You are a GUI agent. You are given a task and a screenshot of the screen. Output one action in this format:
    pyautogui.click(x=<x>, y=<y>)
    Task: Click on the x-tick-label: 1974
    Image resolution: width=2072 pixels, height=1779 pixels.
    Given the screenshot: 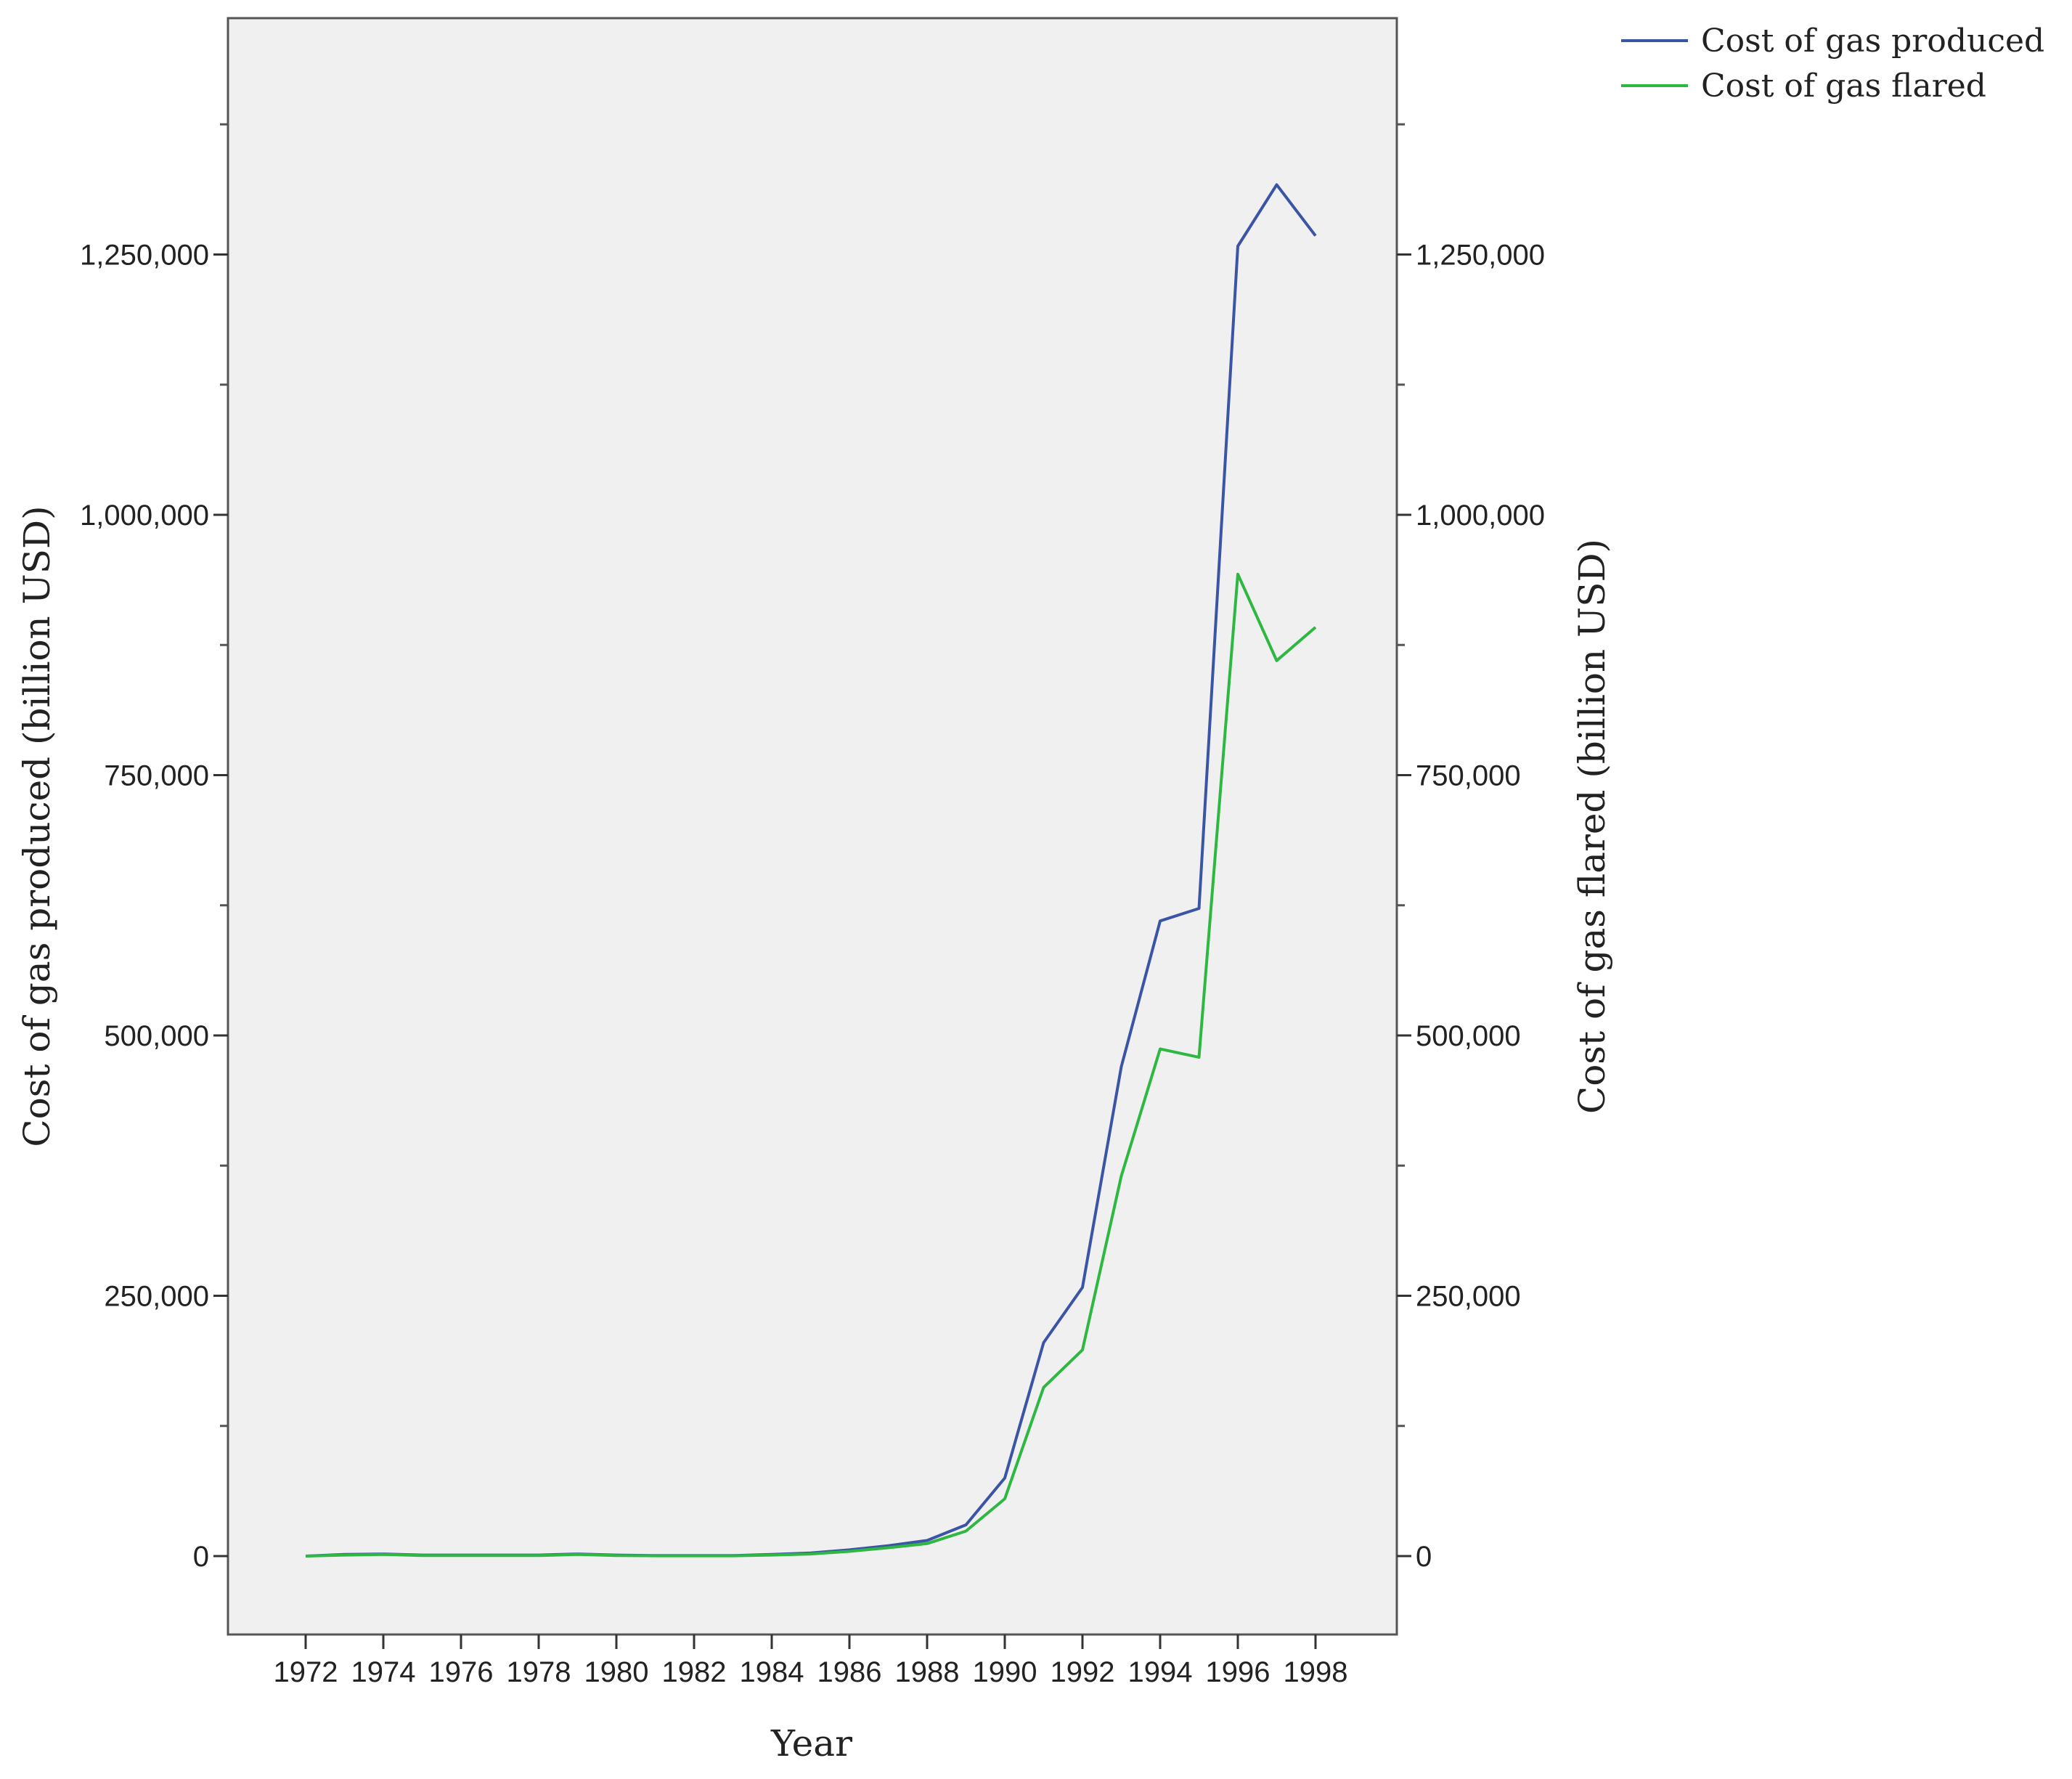 What is the action you would take?
    pyautogui.click(x=383, y=1672)
    